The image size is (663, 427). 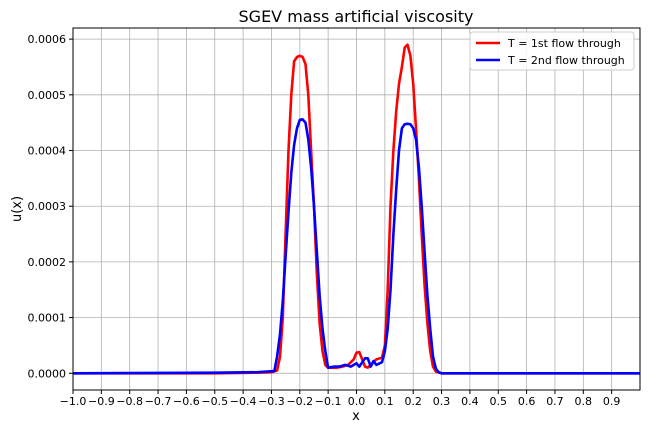 I want to click on x-tick-label: 0.7, so click(x=555, y=401).